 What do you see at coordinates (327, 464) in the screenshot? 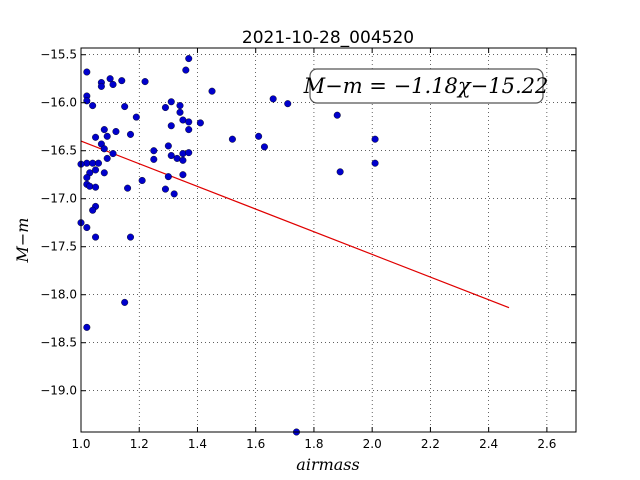
I see `x-axis-label: airmass` at bounding box center [327, 464].